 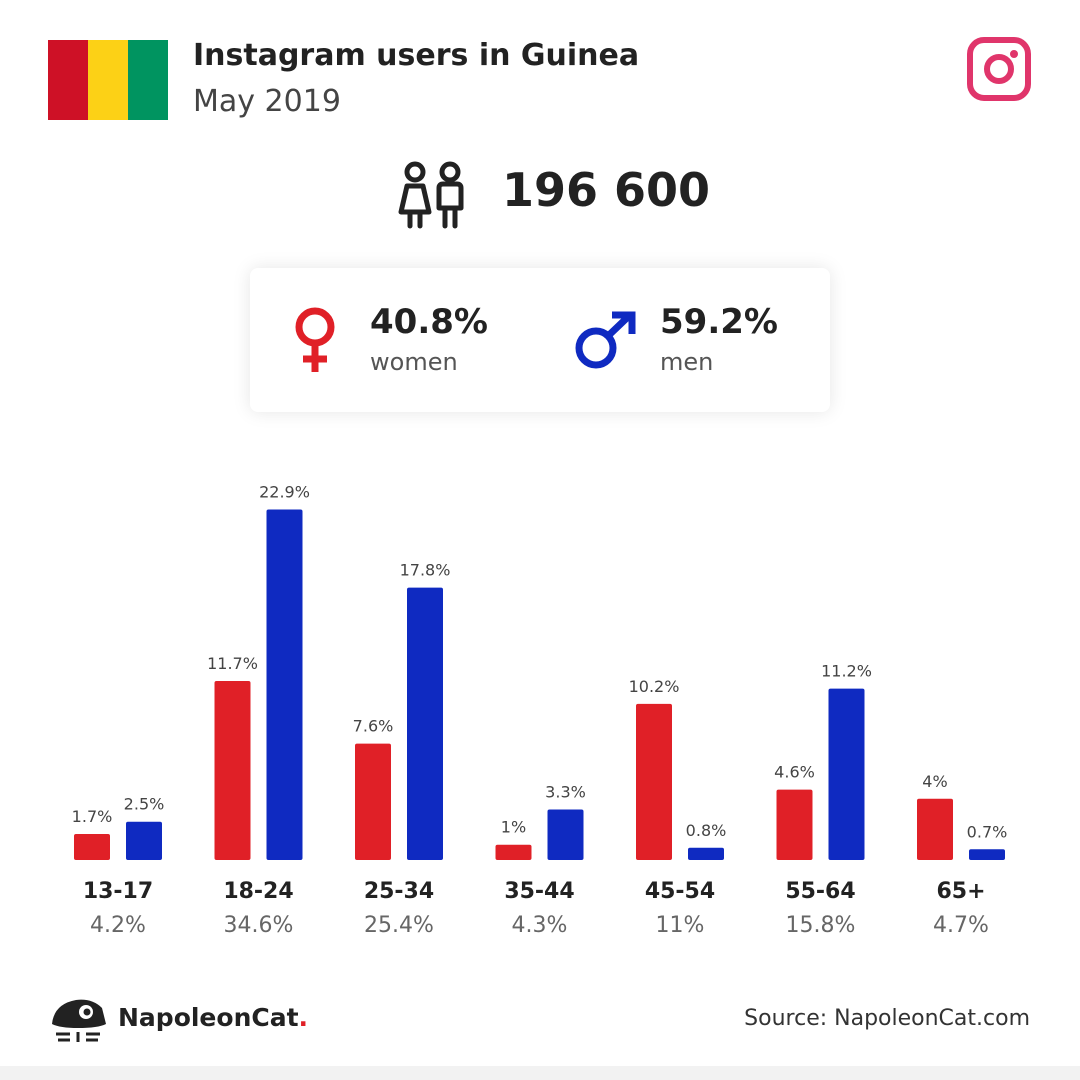 What do you see at coordinates (258, 891) in the screenshot?
I see `age-group-label: 18-24` at bounding box center [258, 891].